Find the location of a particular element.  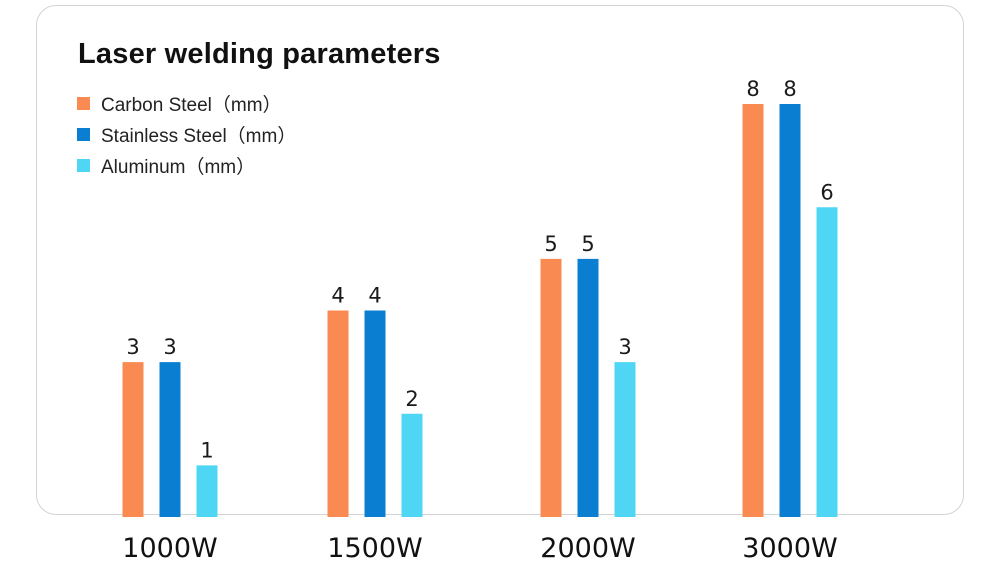

legend-label-aluminum: Aluminum（mm） is located at coordinates (178, 167).